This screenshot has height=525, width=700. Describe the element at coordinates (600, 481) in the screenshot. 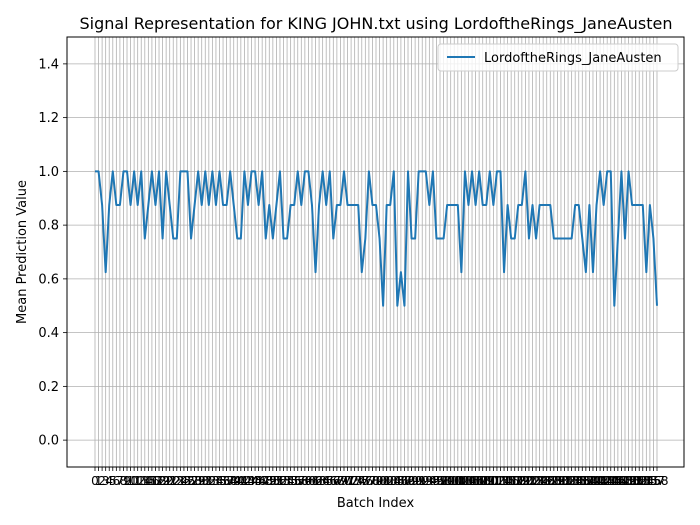

I see `x-tick-label: 142` at that location.